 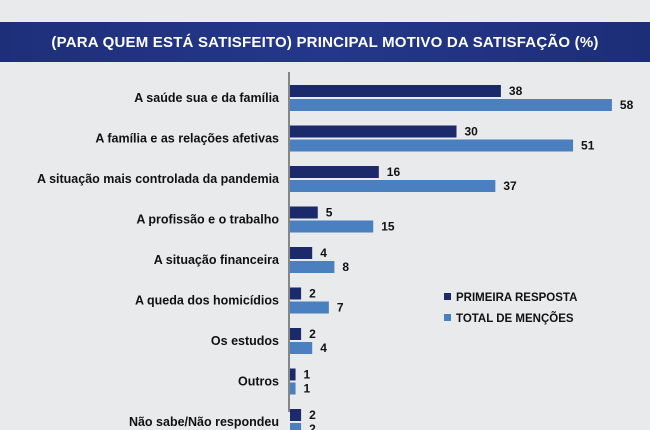 I want to click on value-label-total-mencoes: 1, so click(x=307, y=389).